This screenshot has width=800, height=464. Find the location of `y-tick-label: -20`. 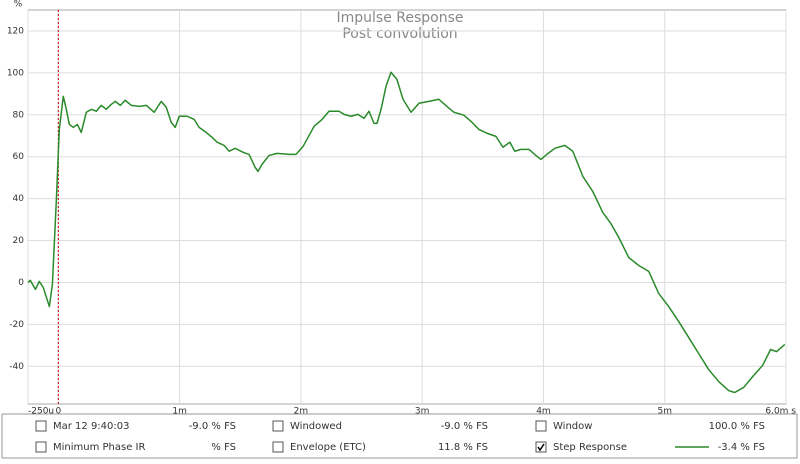

y-tick-label: -20 is located at coordinates (16, 325).